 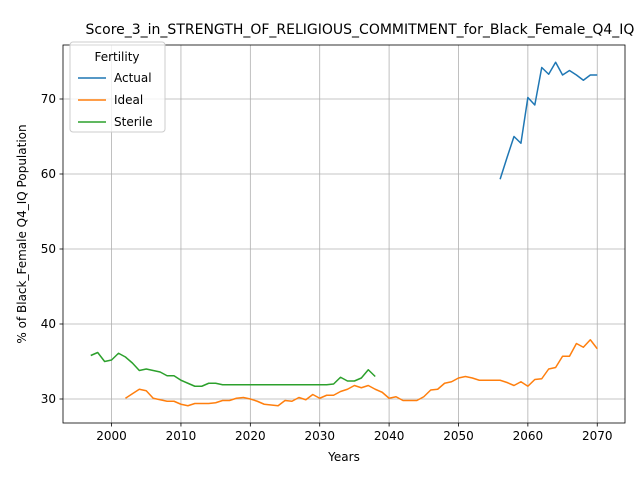 I want to click on y-tick-label: 60, so click(x=48, y=174).